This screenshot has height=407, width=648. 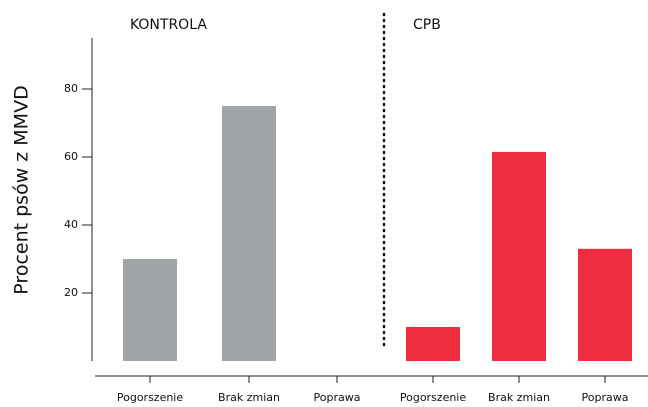 I want to click on y-tick-label: 60, so click(x=71, y=156).